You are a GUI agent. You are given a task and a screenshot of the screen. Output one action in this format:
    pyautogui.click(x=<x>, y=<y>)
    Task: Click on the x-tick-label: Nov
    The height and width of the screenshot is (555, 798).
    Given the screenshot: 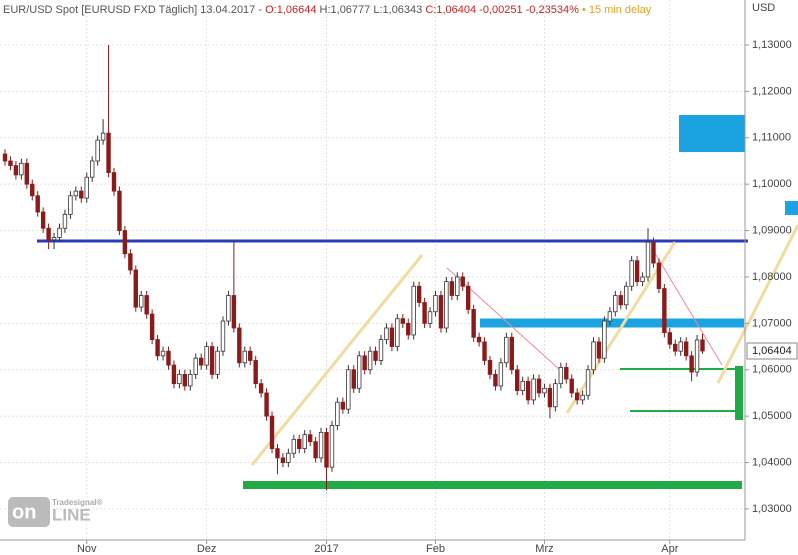 What is the action you would take?
    pyautogui.click(x=87, y=549)
    